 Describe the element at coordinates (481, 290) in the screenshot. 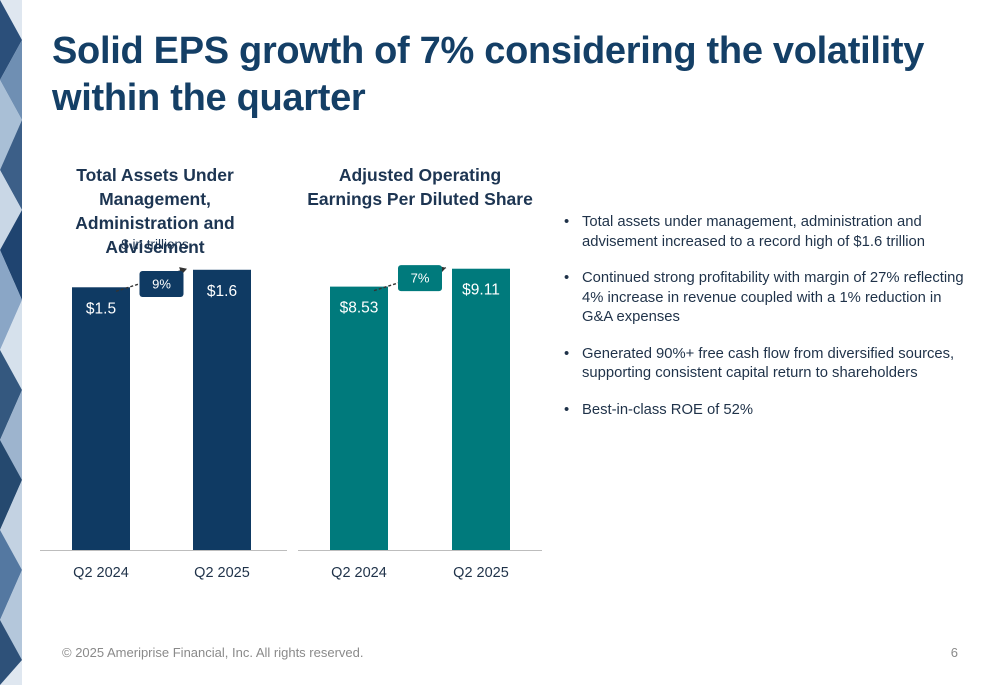

I see `chart2-data-label: $9.11` at that location.